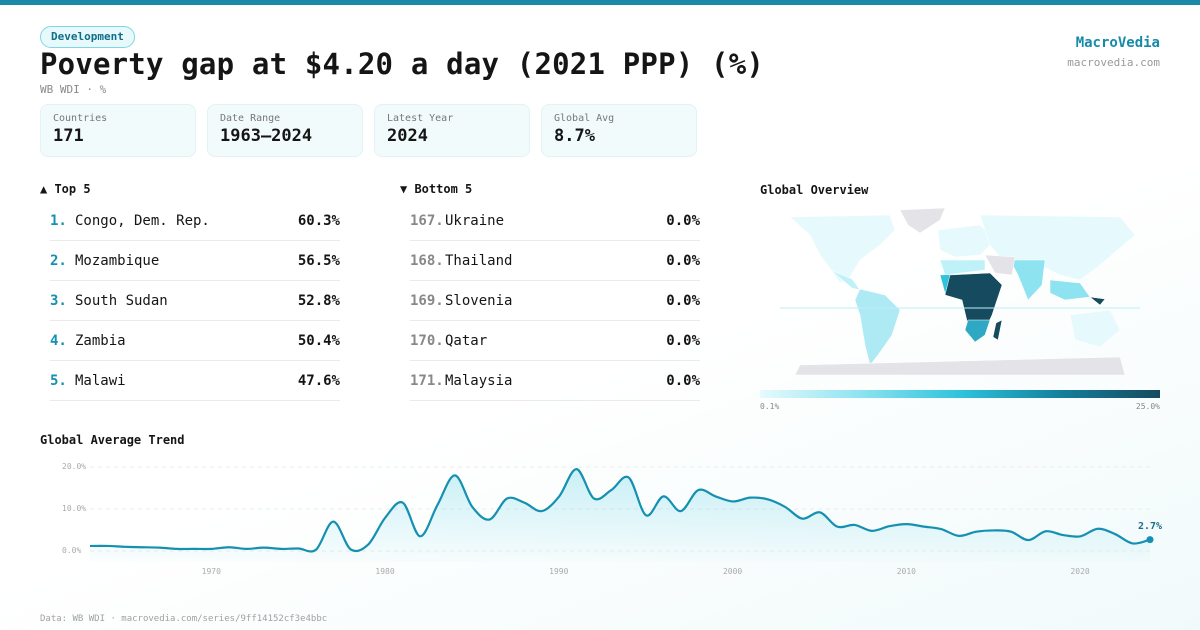  Describe the element at coordinates (479, 380) in the screenshot. I see `country-name: Malaysia` at that location.